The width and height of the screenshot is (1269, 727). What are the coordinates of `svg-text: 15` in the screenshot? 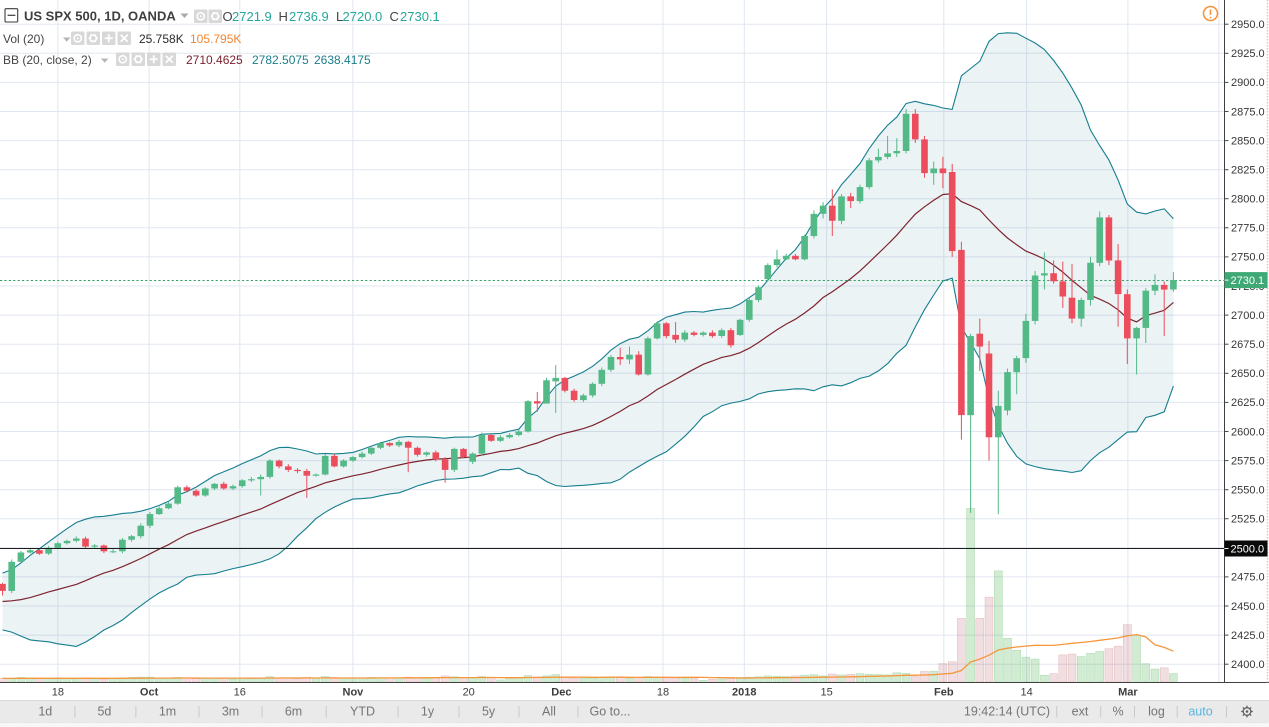 It's located at (826, 693).